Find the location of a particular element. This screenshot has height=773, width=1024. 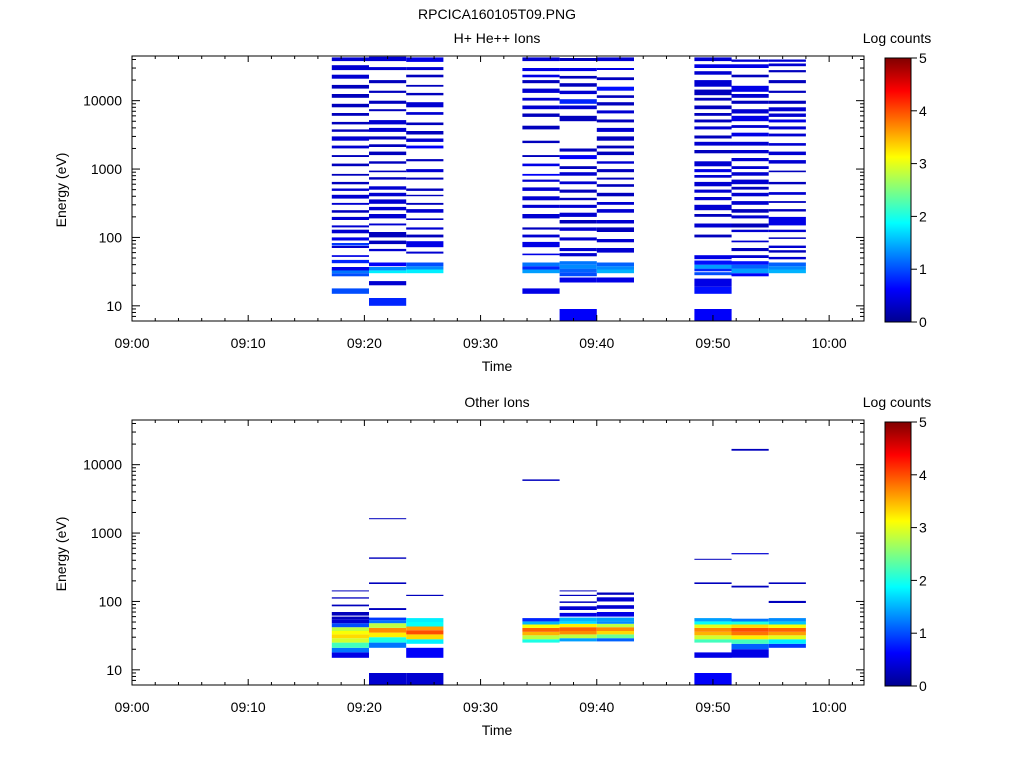

colorbar-tick-label: 1 is located at coordinates (923, 633).